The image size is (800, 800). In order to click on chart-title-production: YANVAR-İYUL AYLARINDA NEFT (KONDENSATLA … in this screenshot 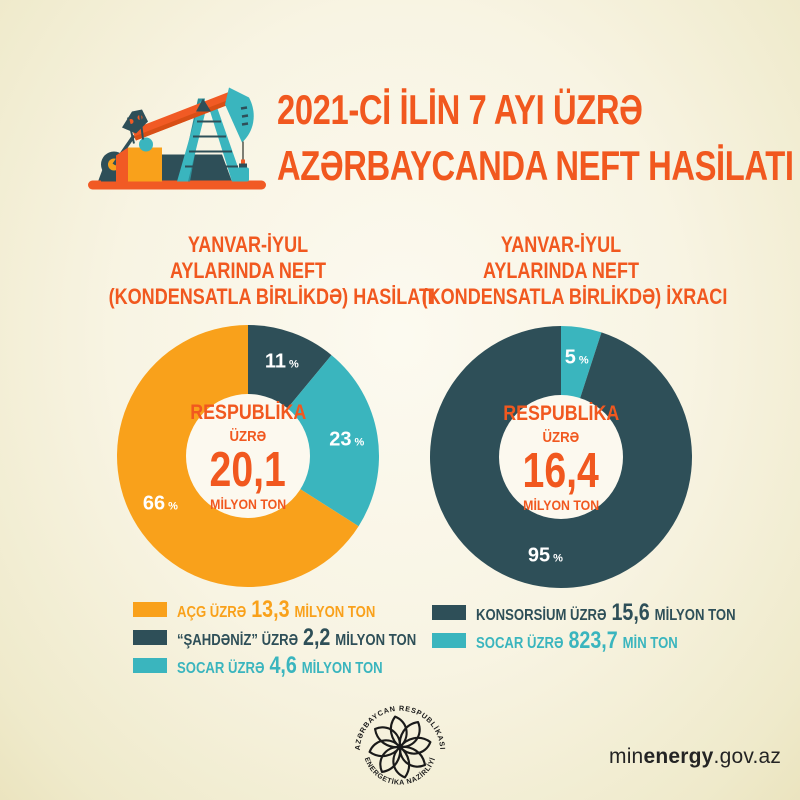, I will do `click(272, 271)`.